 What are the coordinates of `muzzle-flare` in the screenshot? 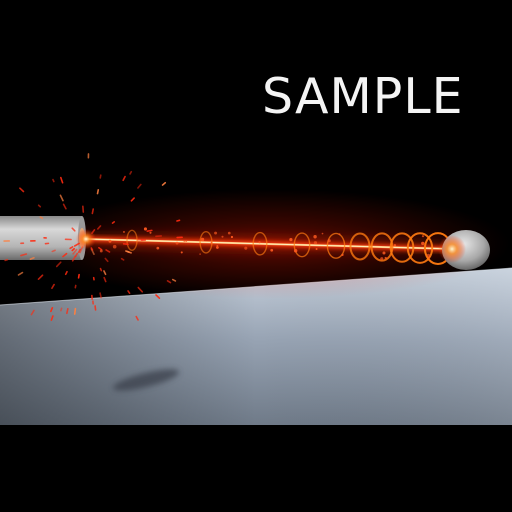 It's located at (86, 239).